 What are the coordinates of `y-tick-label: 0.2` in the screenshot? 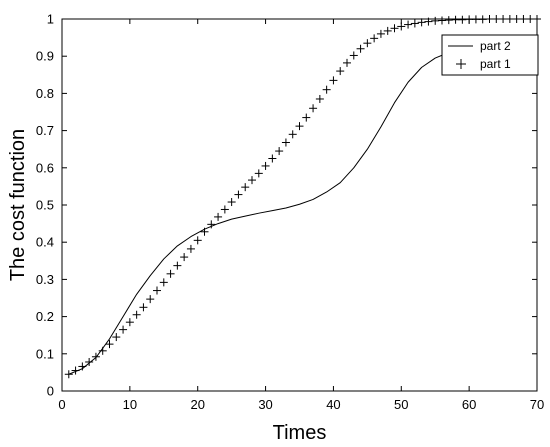 It's located at (45, 316).